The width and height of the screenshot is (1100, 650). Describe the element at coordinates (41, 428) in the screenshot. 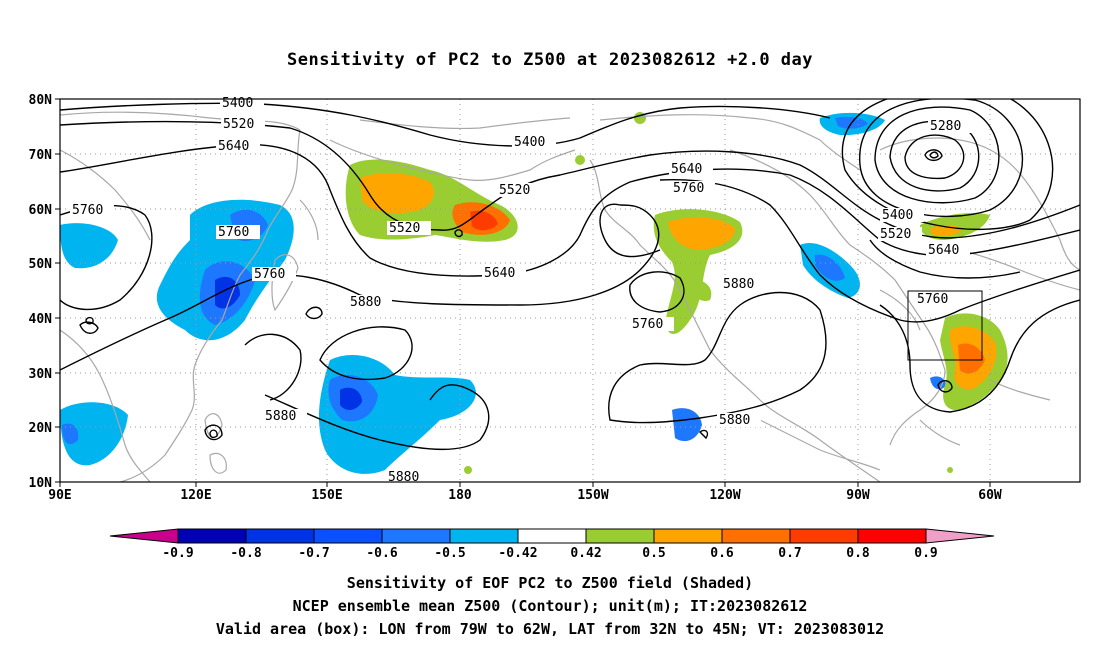

I see `lat-label: 20N` at that location.